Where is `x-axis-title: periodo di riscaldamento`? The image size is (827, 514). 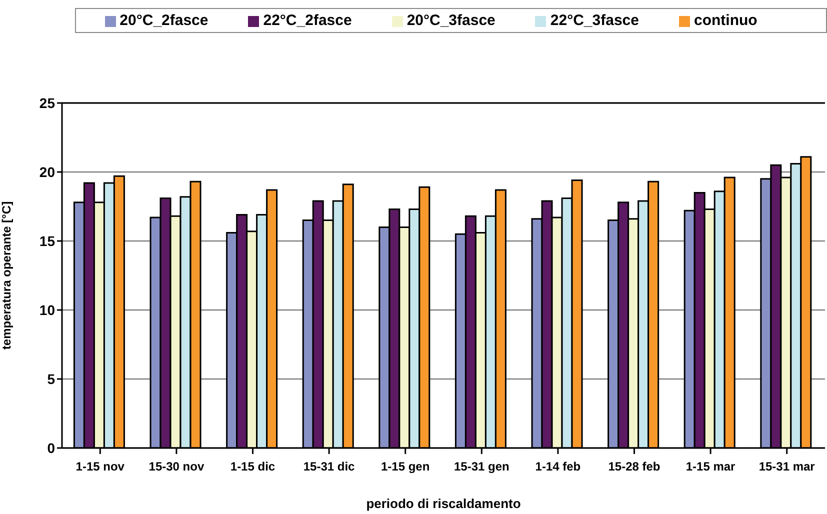 x-axis-title: periodo di riscaldamento is located at coordinates (443, 503).